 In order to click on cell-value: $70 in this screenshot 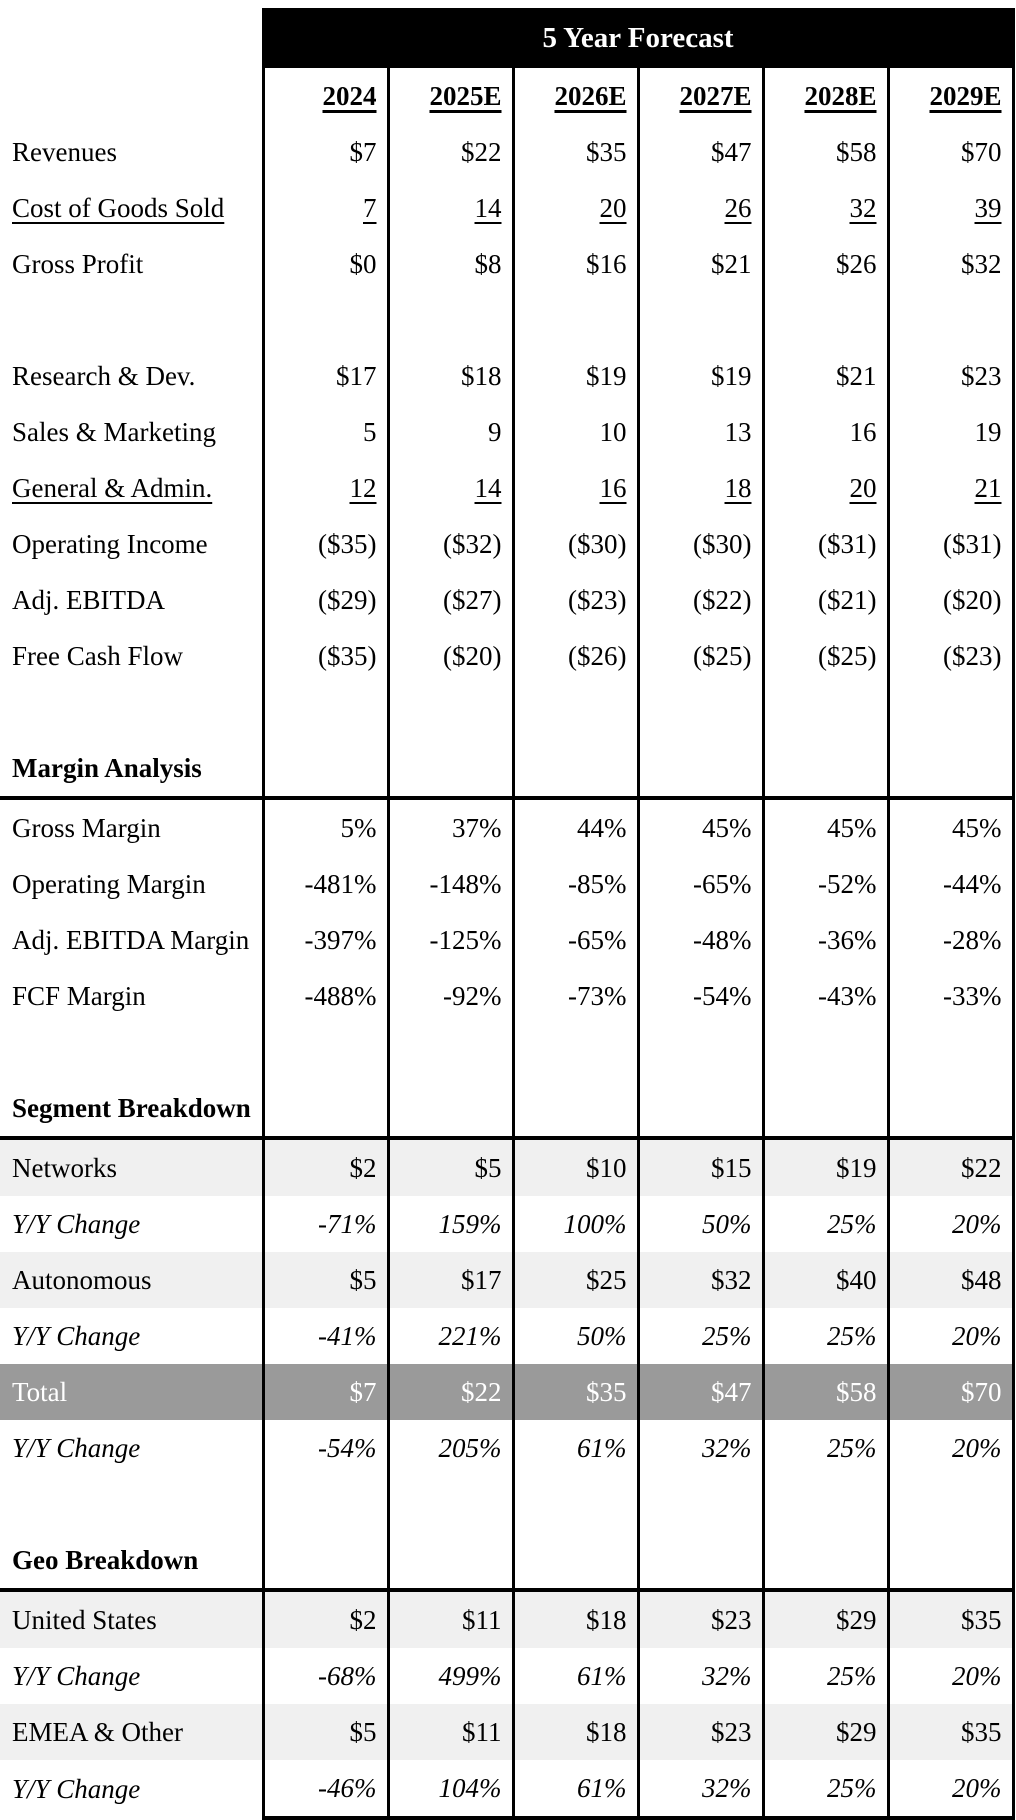, I will do `click(950, 152)`.